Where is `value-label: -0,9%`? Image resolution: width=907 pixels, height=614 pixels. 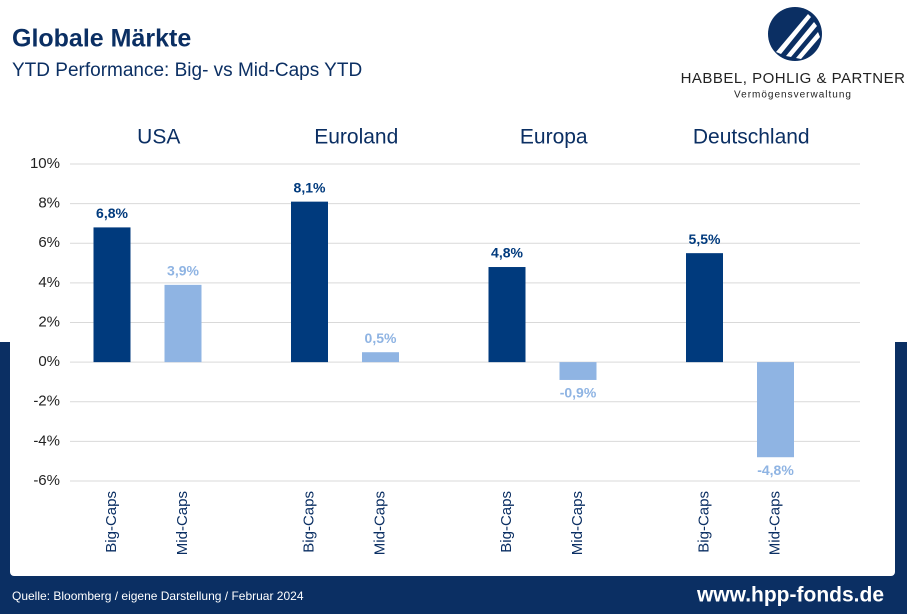
value-label: -0,9% is located at coordinates (578, 393).